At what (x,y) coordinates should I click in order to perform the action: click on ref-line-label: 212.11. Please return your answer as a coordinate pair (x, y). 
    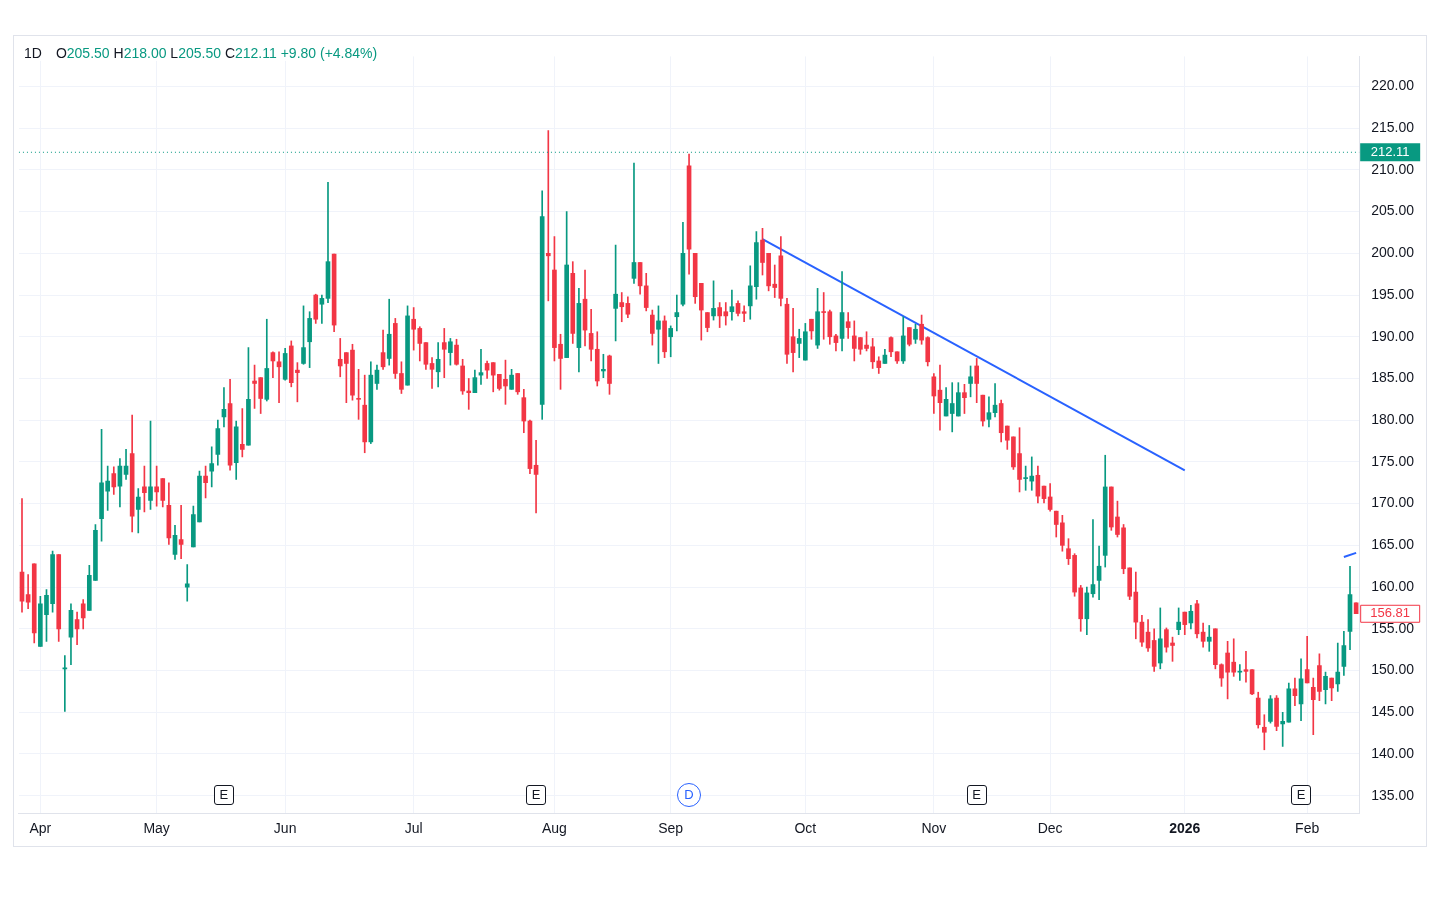
    Looking at the image, I should click on (1390, 151).